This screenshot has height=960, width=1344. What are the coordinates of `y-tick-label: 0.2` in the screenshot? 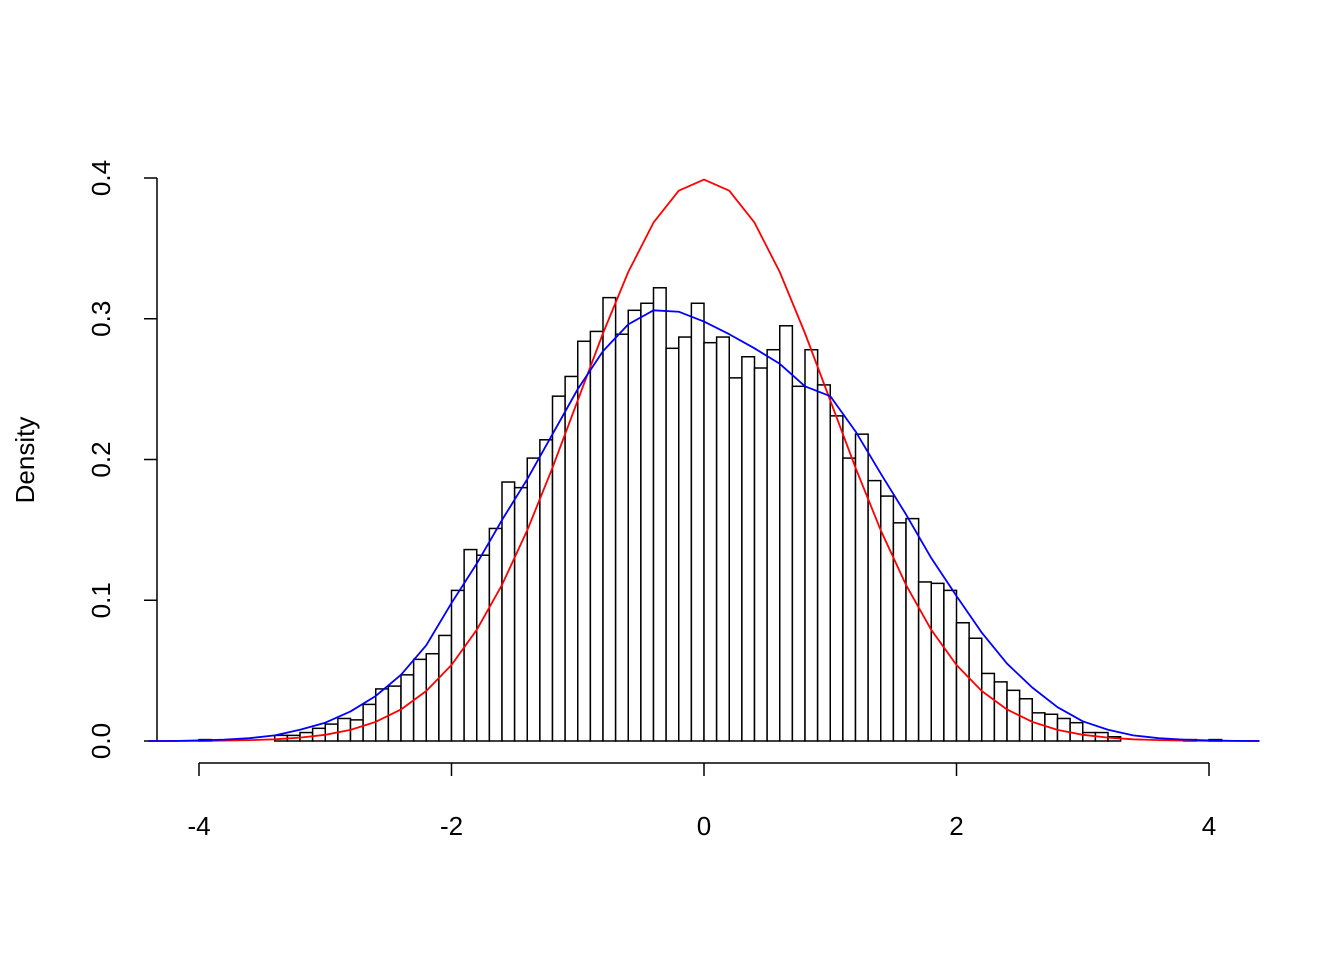 It's located at (101, 459).